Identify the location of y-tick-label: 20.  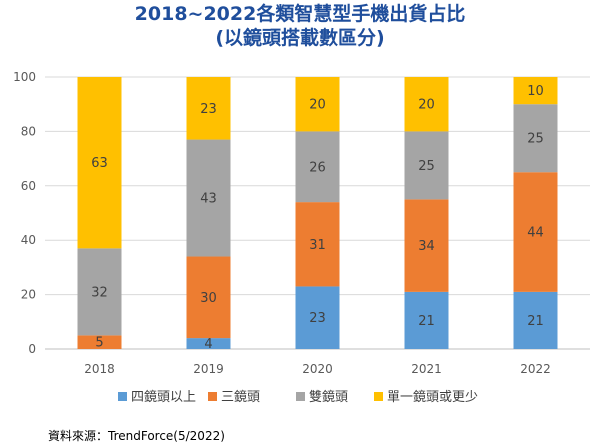
(28, 295).